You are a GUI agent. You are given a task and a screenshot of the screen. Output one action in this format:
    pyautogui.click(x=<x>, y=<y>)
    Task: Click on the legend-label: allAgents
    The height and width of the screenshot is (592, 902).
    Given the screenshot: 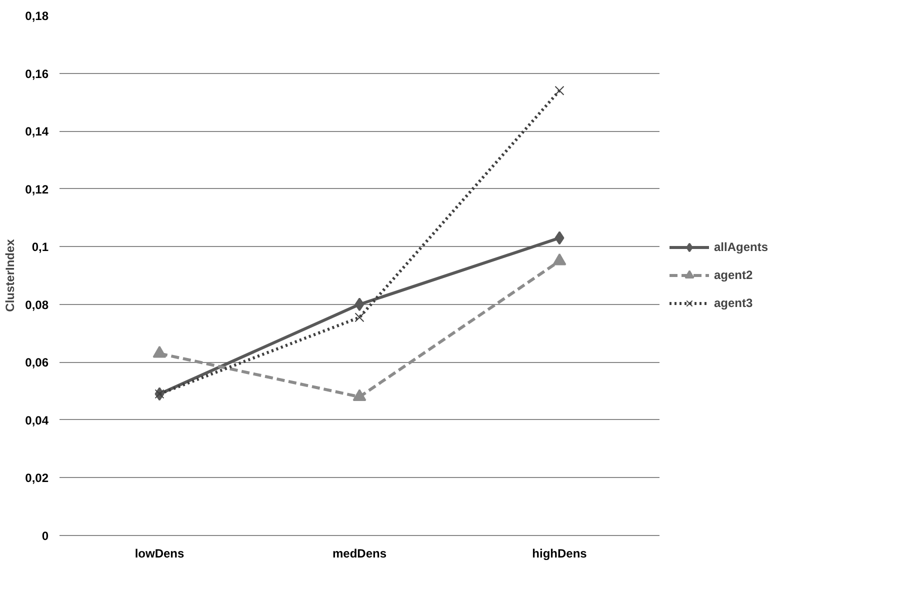 What is the action you would take?
    pyautogui.click(x=741, y=247)
    